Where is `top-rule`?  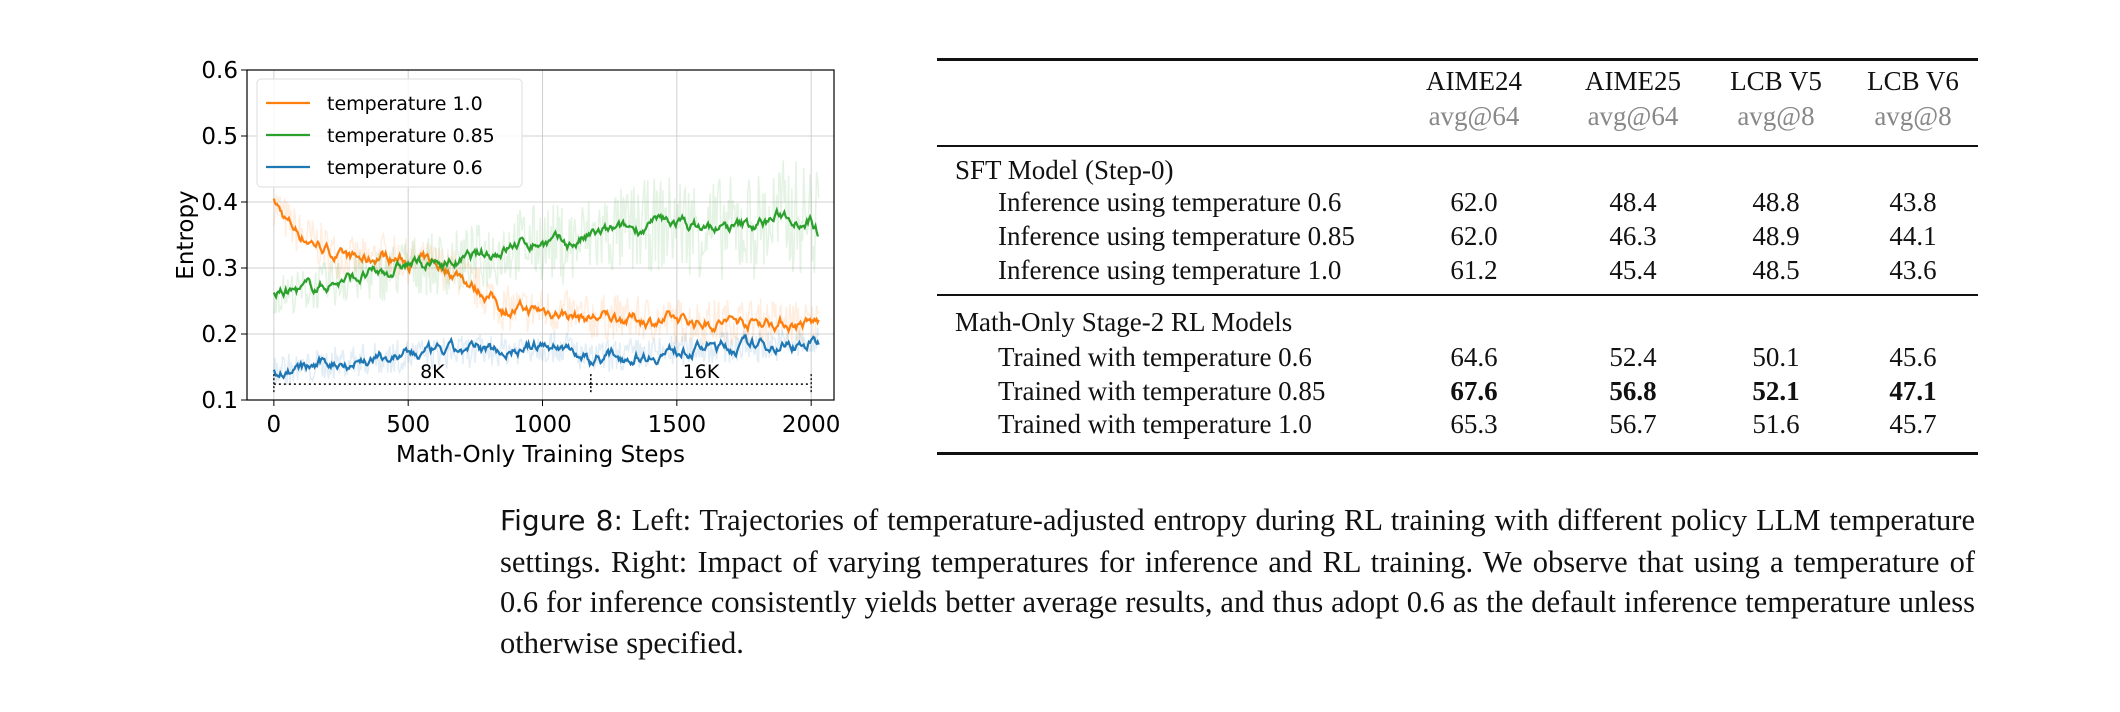
top-rule is located at coordinates (1457, 59).